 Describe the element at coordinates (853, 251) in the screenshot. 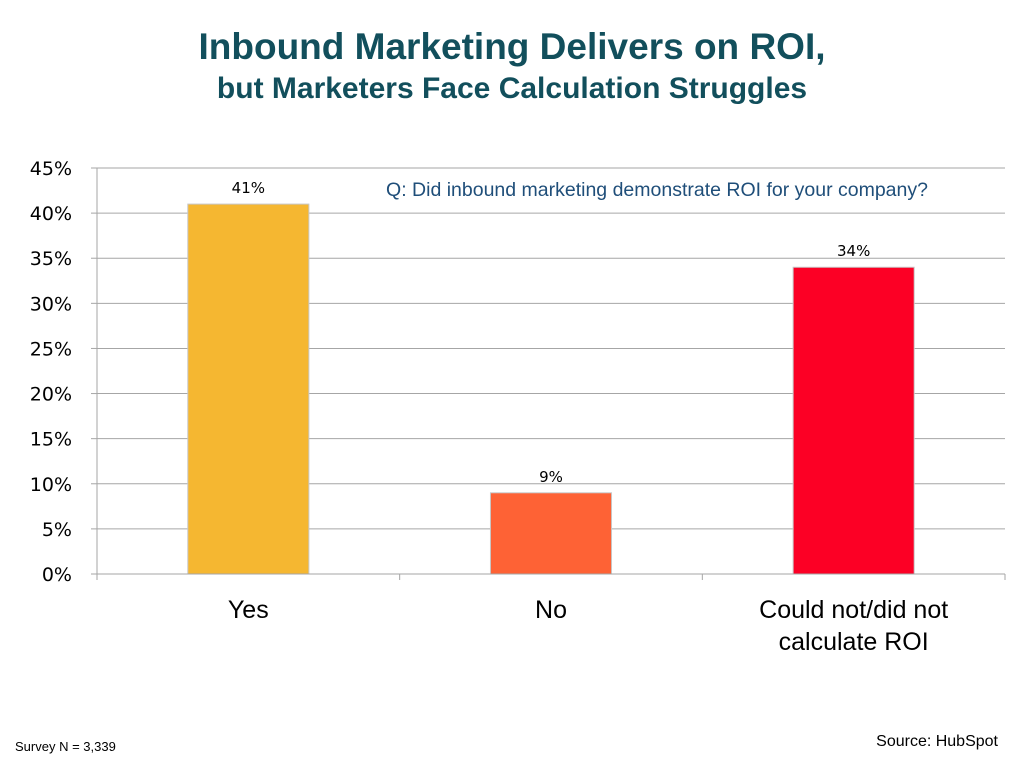

I see `data-label: 34%` at that location.